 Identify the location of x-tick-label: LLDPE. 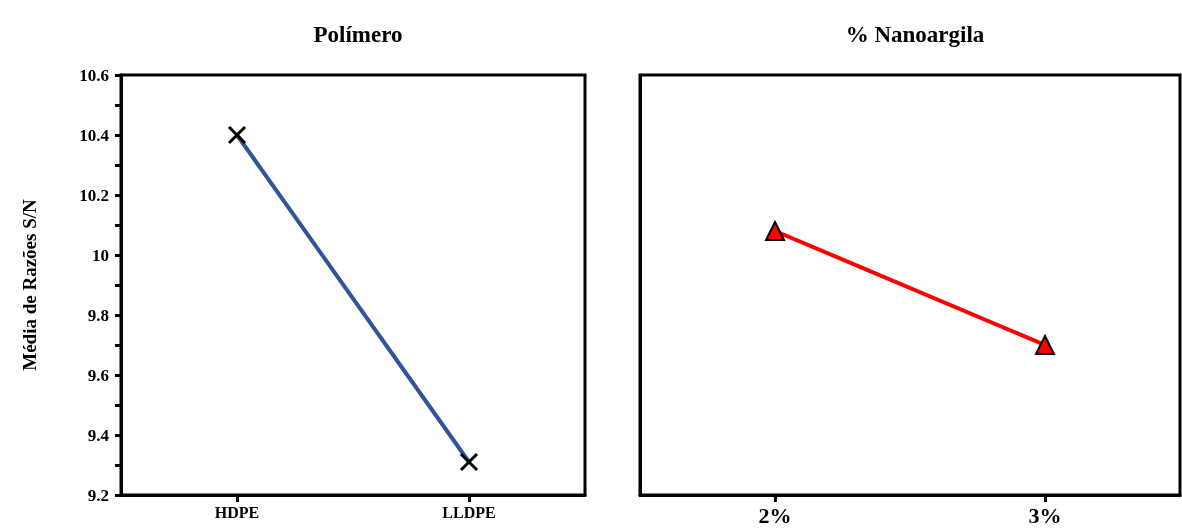
(469, 512).